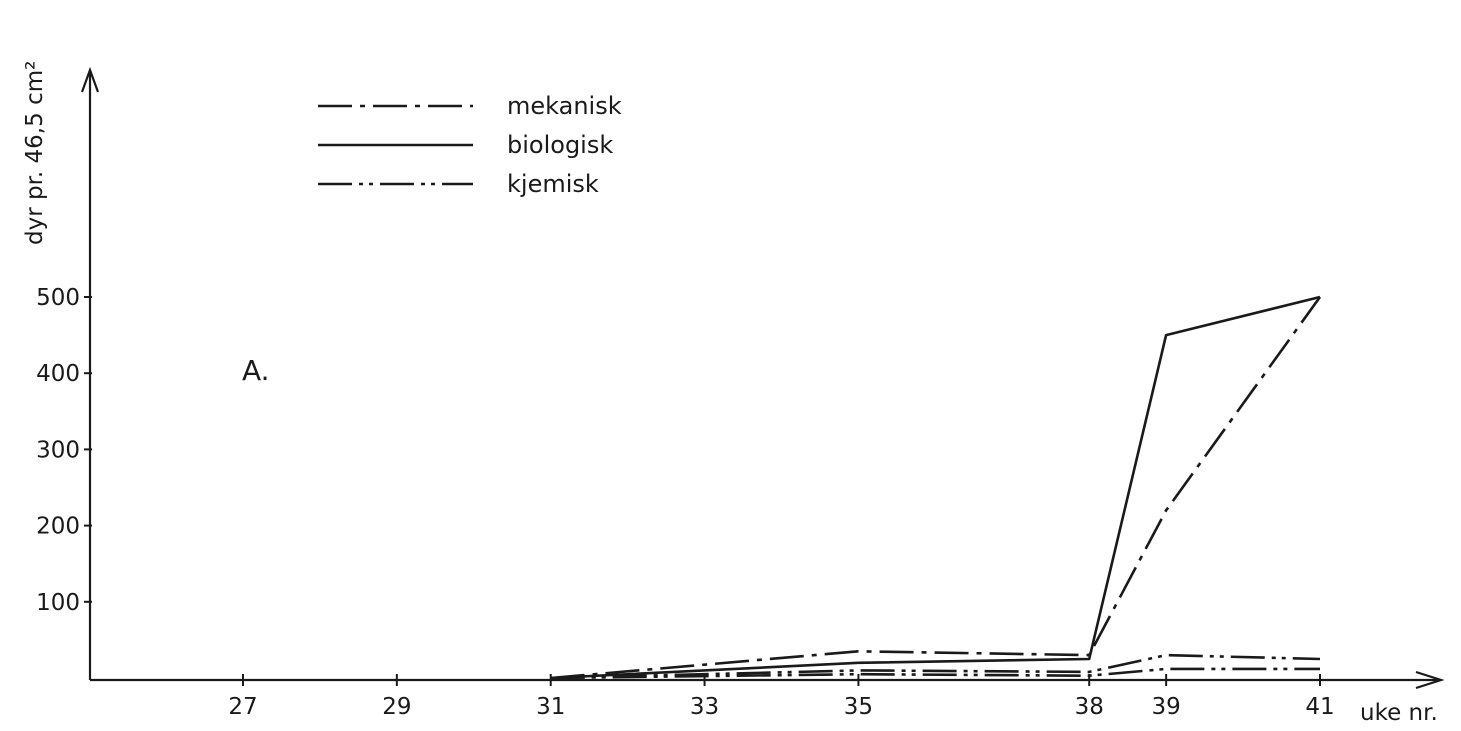 Image resolution: width=1461 pixels, height=731 pixels. What do you see at coordinates (858, 707) in the screenshot?
I see `x-tick-label: 35` at bounding box center [858, 707].